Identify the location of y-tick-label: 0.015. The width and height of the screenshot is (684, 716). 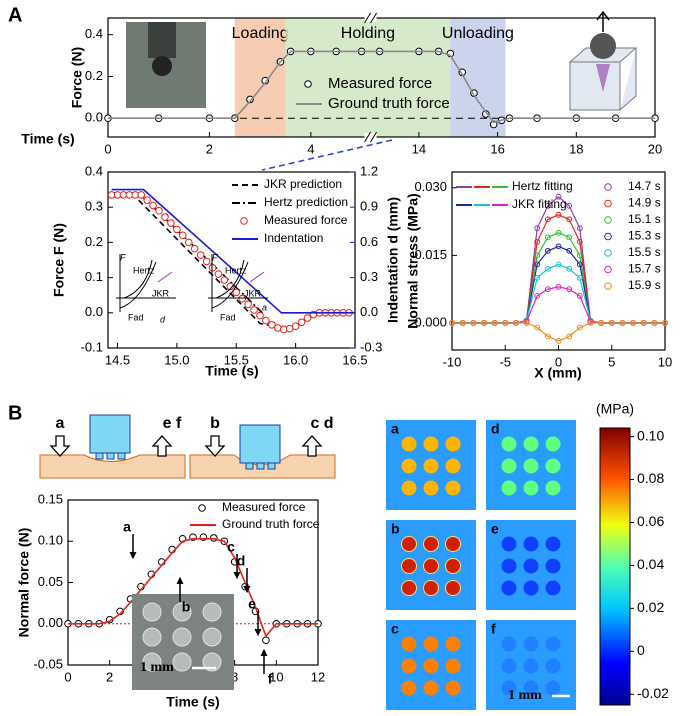
(430, 254).